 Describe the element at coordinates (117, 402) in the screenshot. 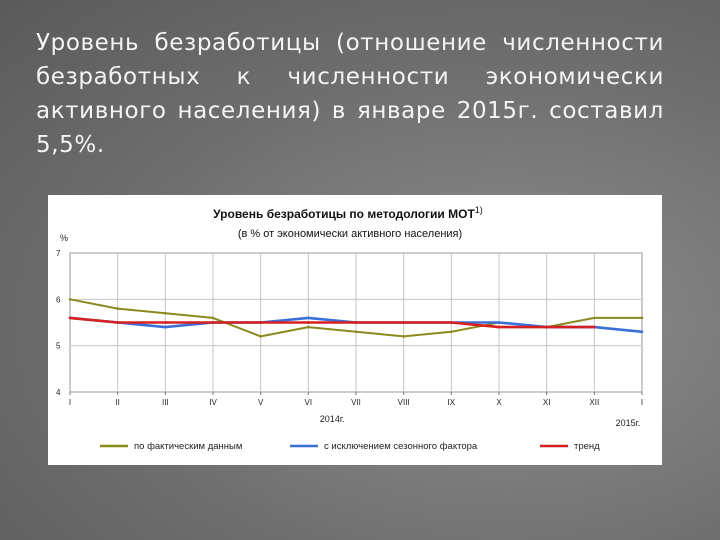

I see `x-tick-label: II` at that location.